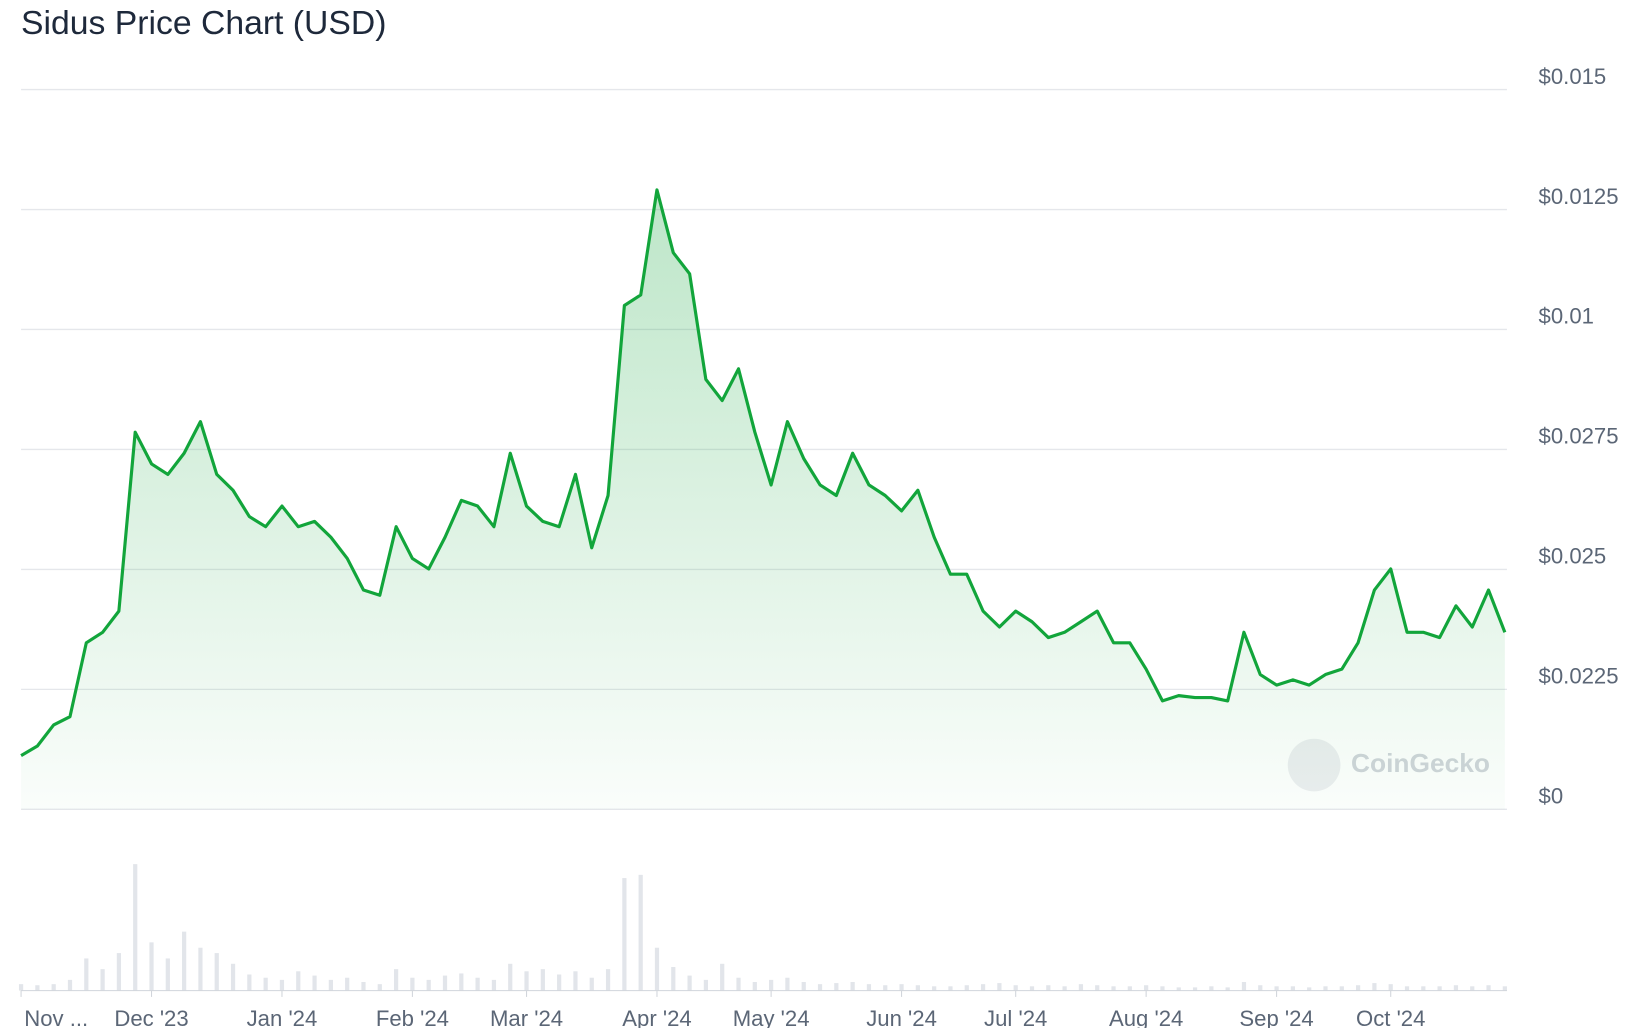 The image size is (1644, 1028). I want to click on x-tick-label: Dec '23, so click(151, 1017).